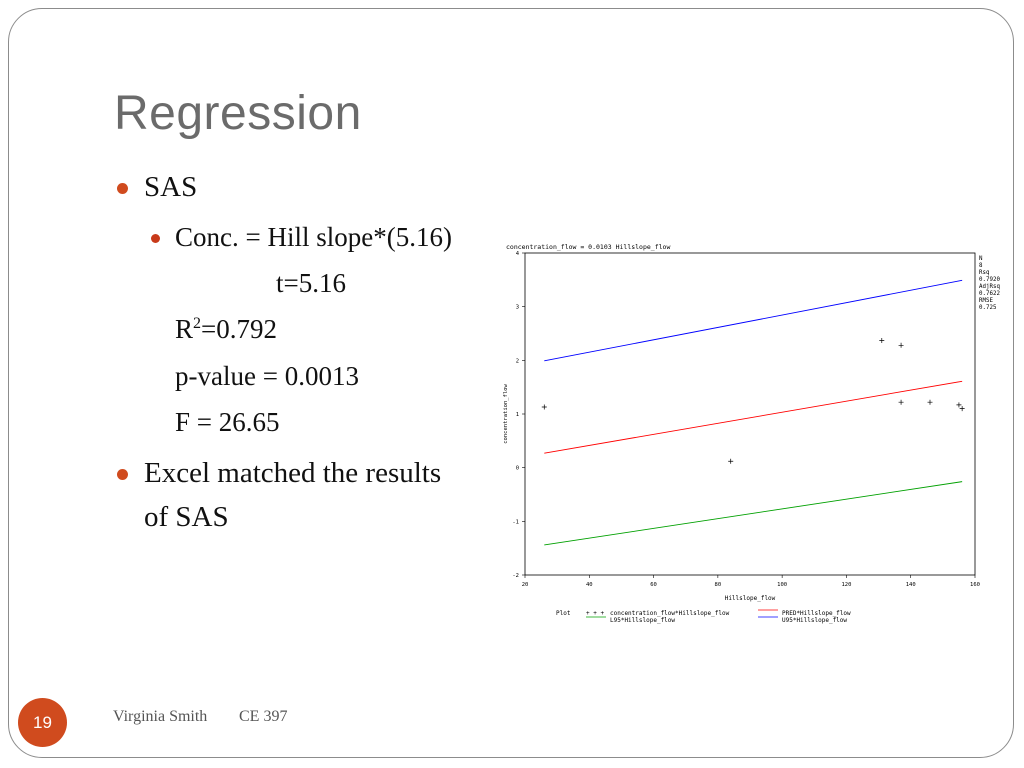  Describe the element at coordinates (563, 613) in the screenshot. I see `legend-prefix: Plot` at that location.